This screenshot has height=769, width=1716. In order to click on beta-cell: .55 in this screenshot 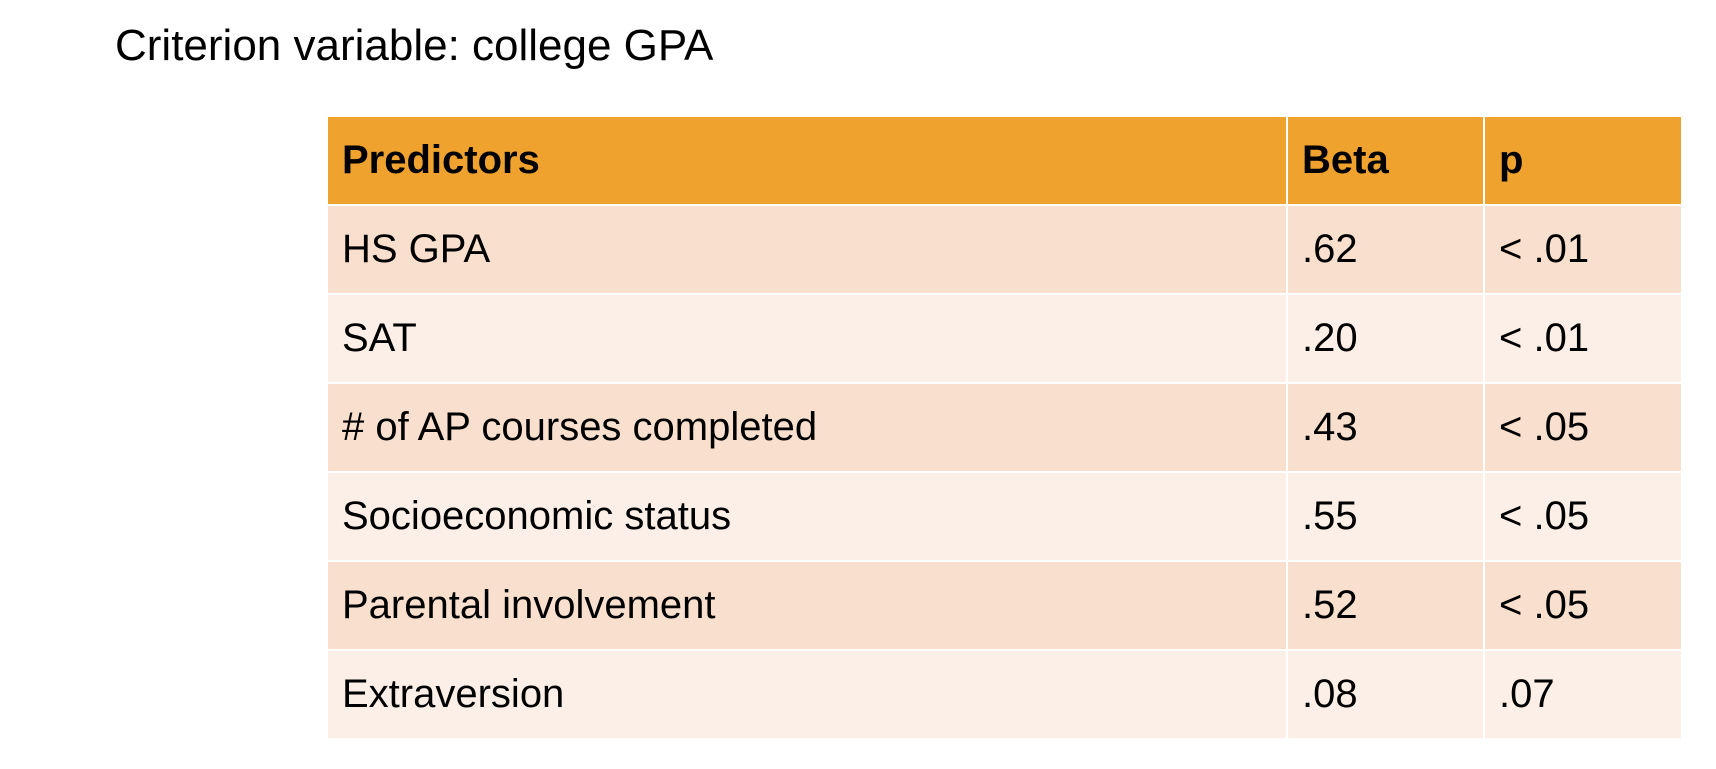, I will do `click(1385, 516)`.